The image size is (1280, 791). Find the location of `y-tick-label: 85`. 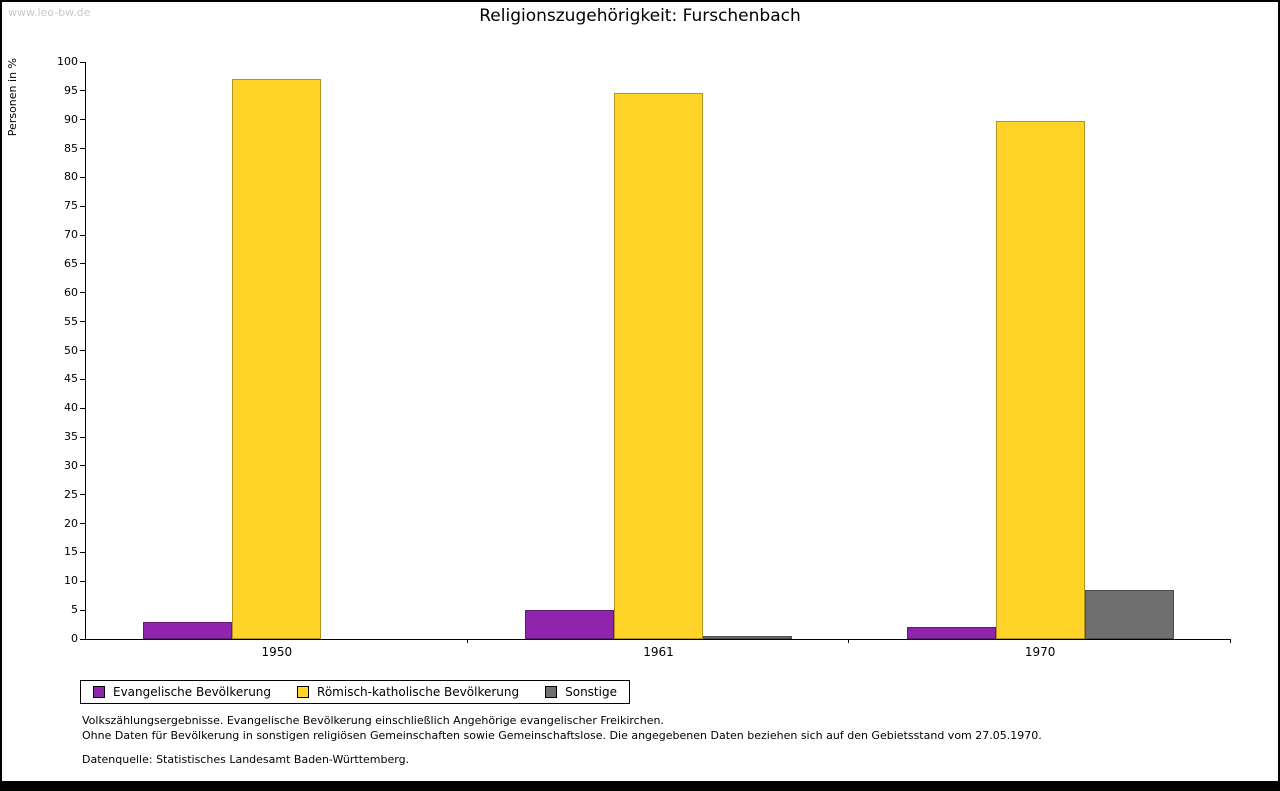

y-tick-label: 85 is located at coordinates (71, 148).